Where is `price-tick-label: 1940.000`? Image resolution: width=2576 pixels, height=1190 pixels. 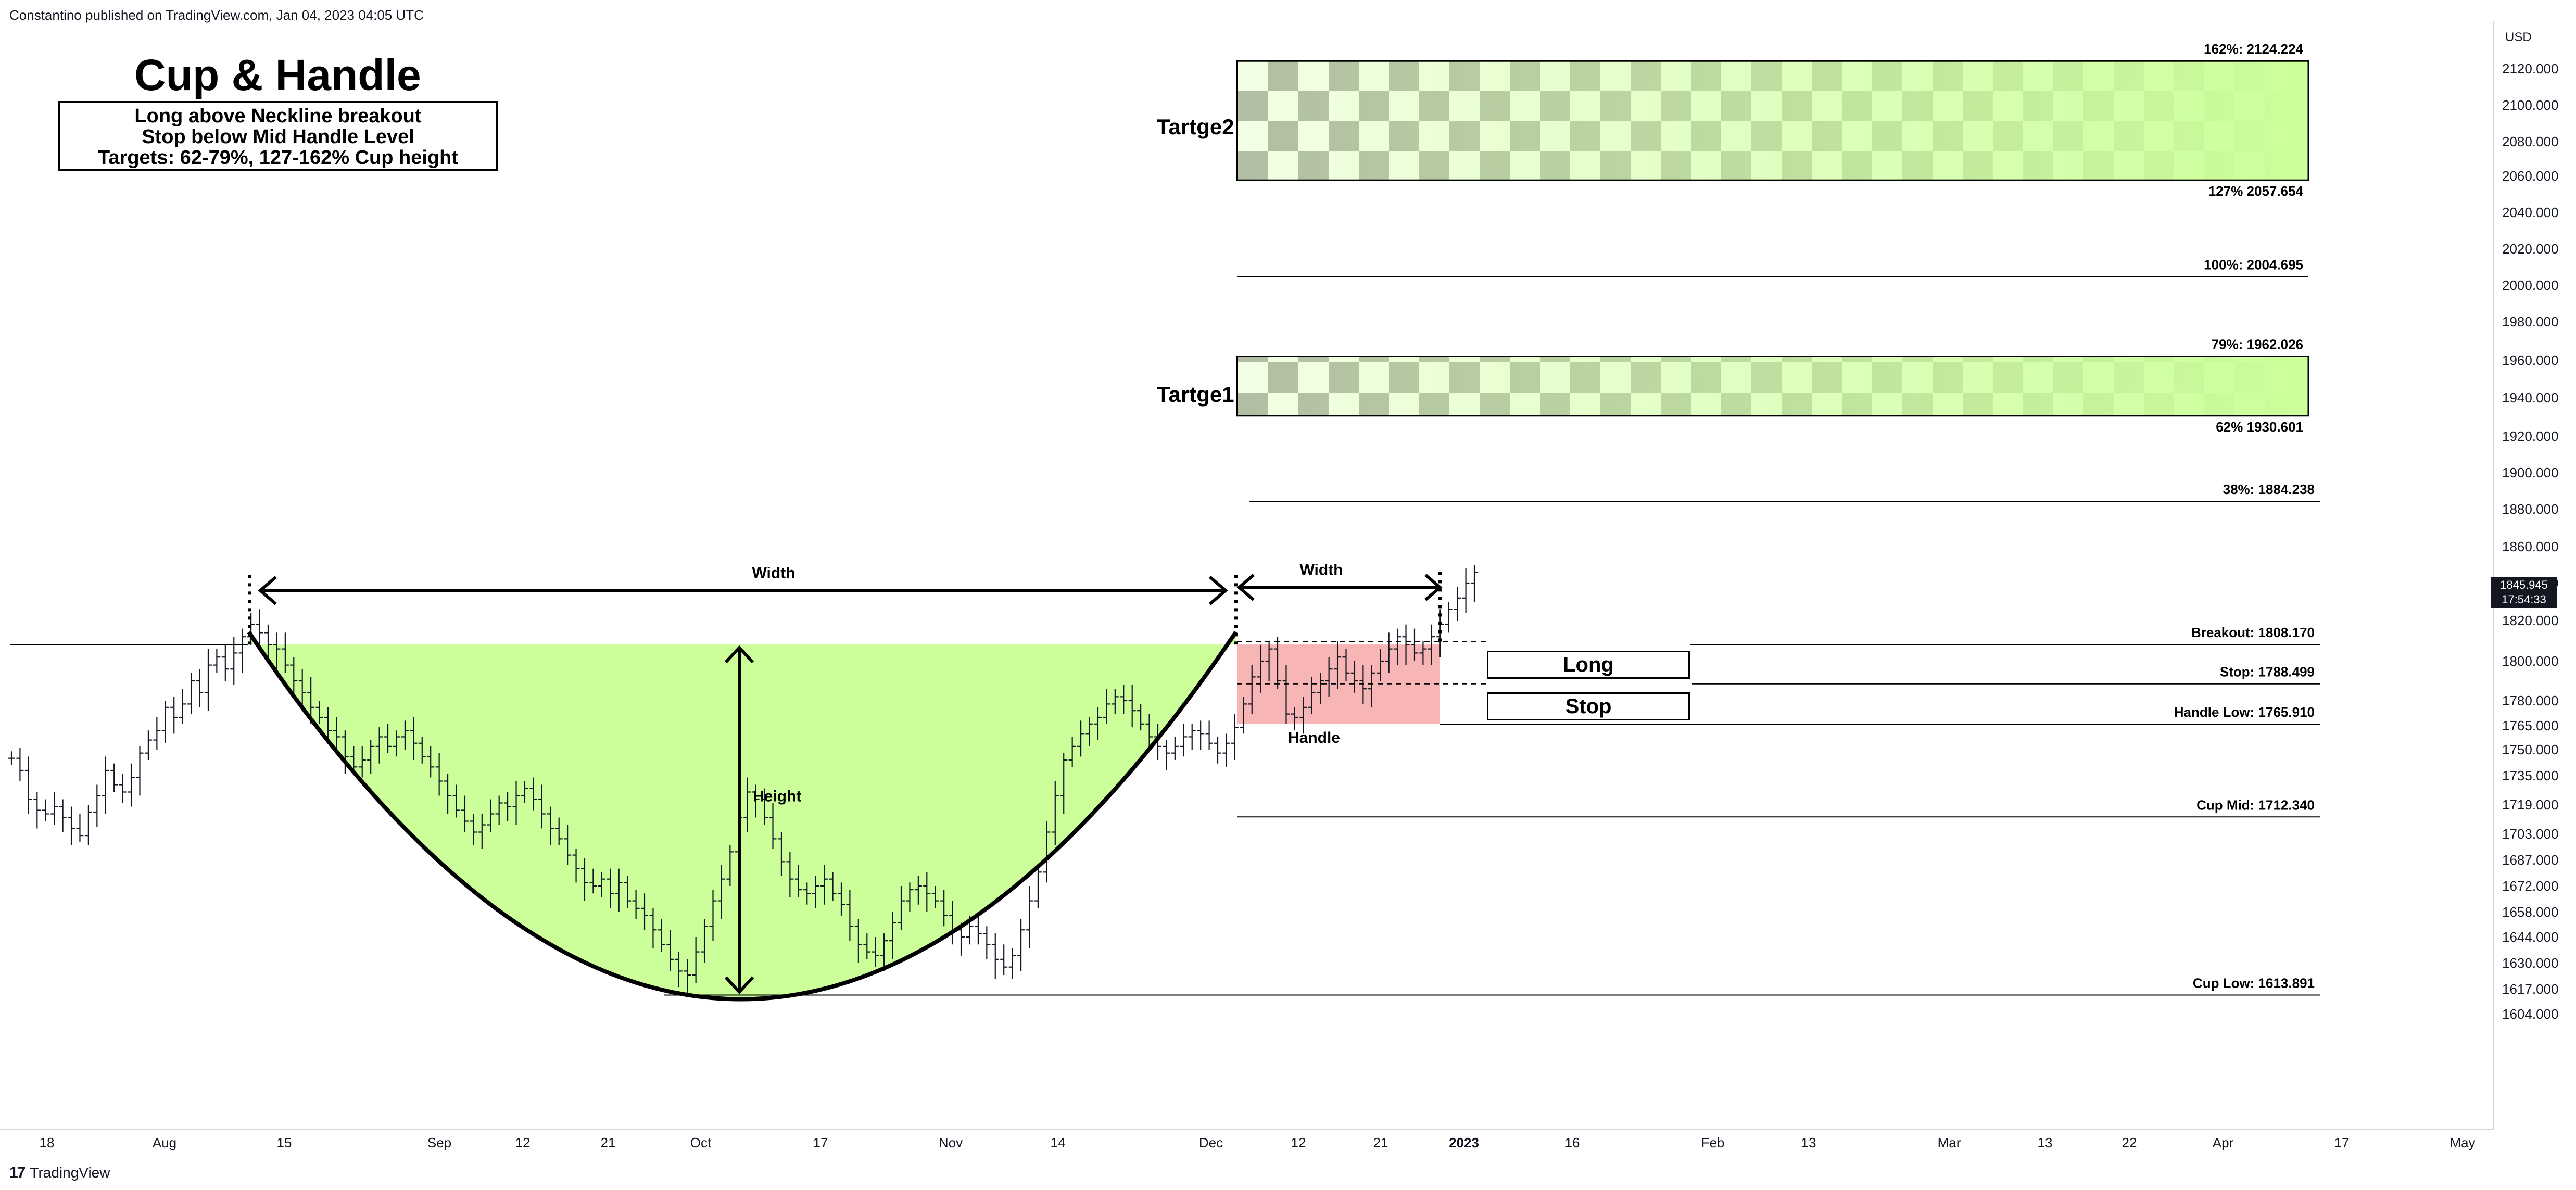
price-tick-label: 1940.000 is located at coordinates (2530, 398).